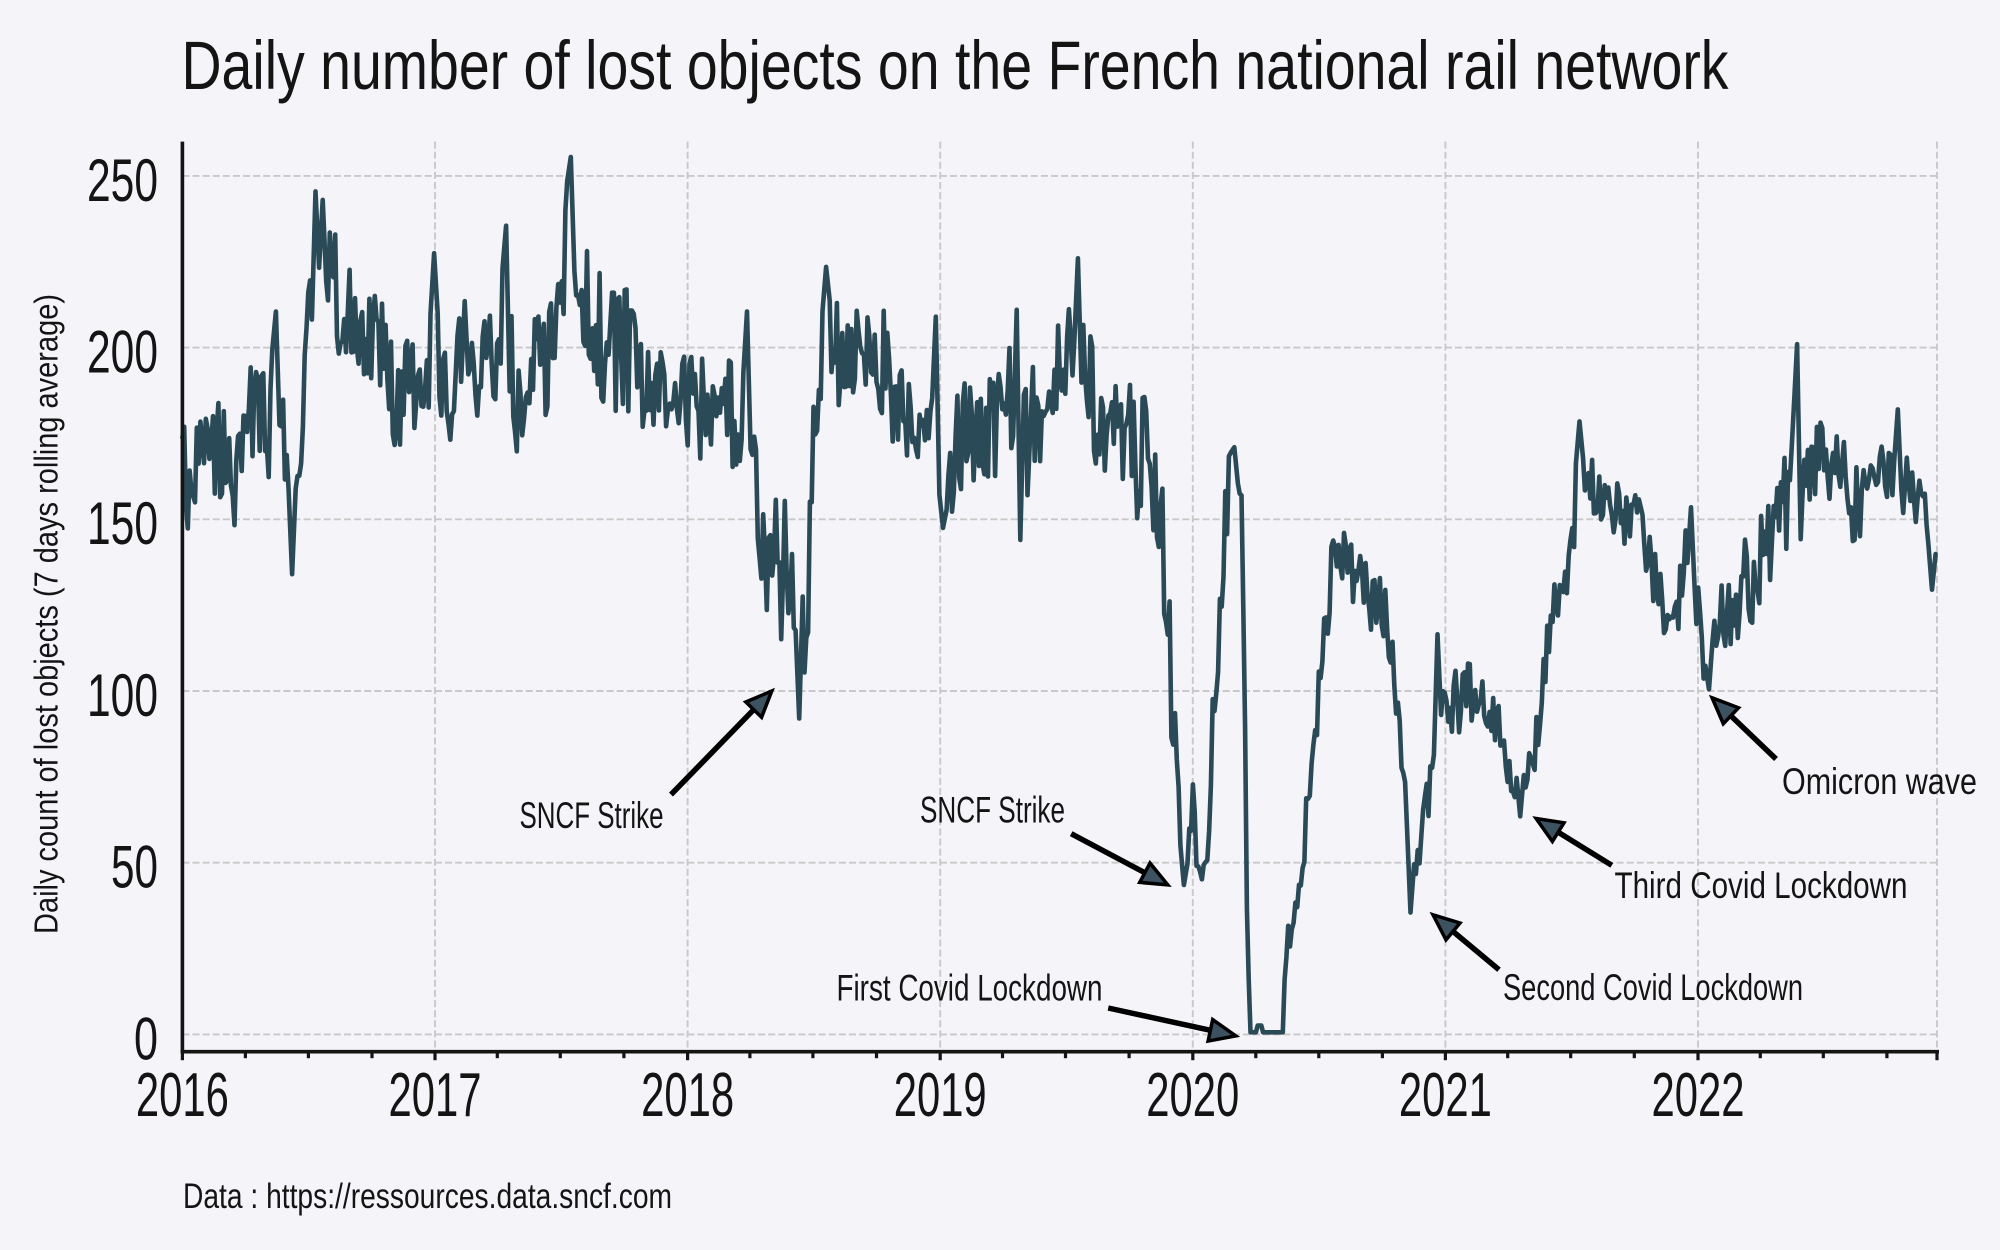  Describe the element at coordinates (1653, 987) in the screenshot. I see `svg-text: Second Covid Lockdown` at that location.